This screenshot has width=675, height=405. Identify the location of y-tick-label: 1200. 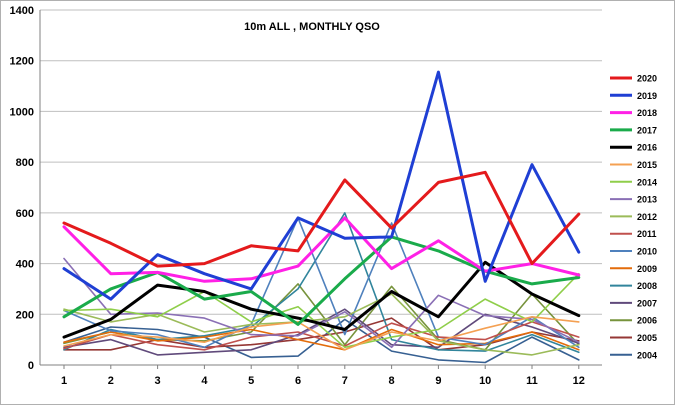
(22, 62).